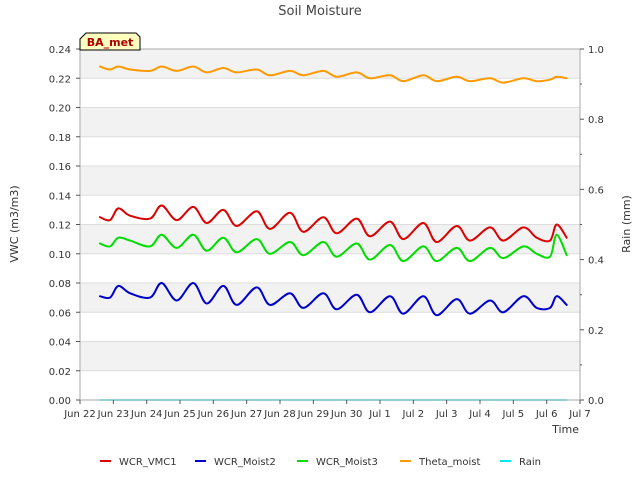  I want to click on y-tick-label-11: 0.22, so click(60, 79).